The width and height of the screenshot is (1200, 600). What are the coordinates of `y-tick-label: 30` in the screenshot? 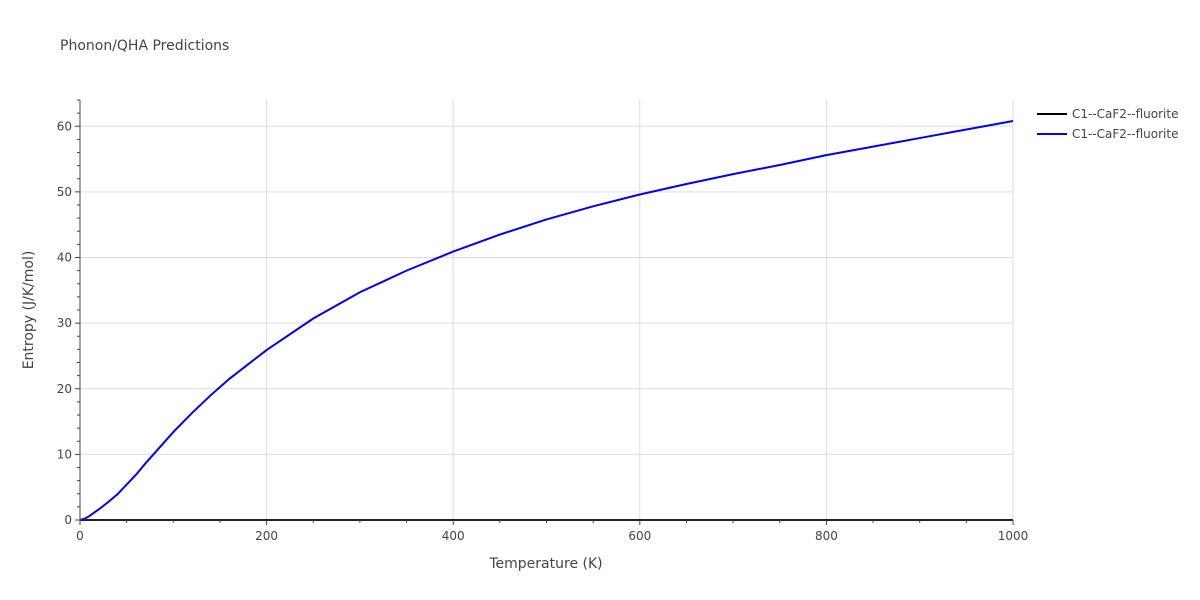 It's located at (64, 323).